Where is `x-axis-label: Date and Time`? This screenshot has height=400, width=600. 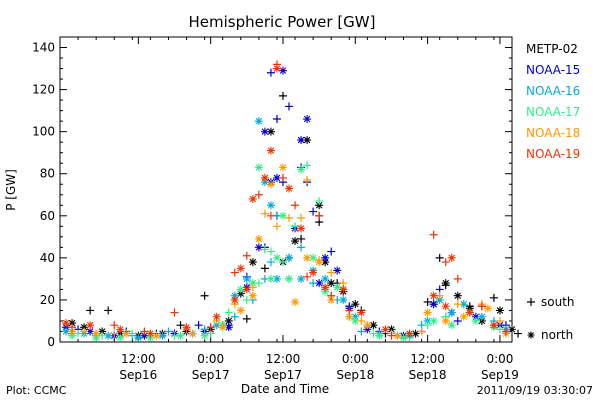
x-axis-label: Date and Time is located at coordinates (285, 389).